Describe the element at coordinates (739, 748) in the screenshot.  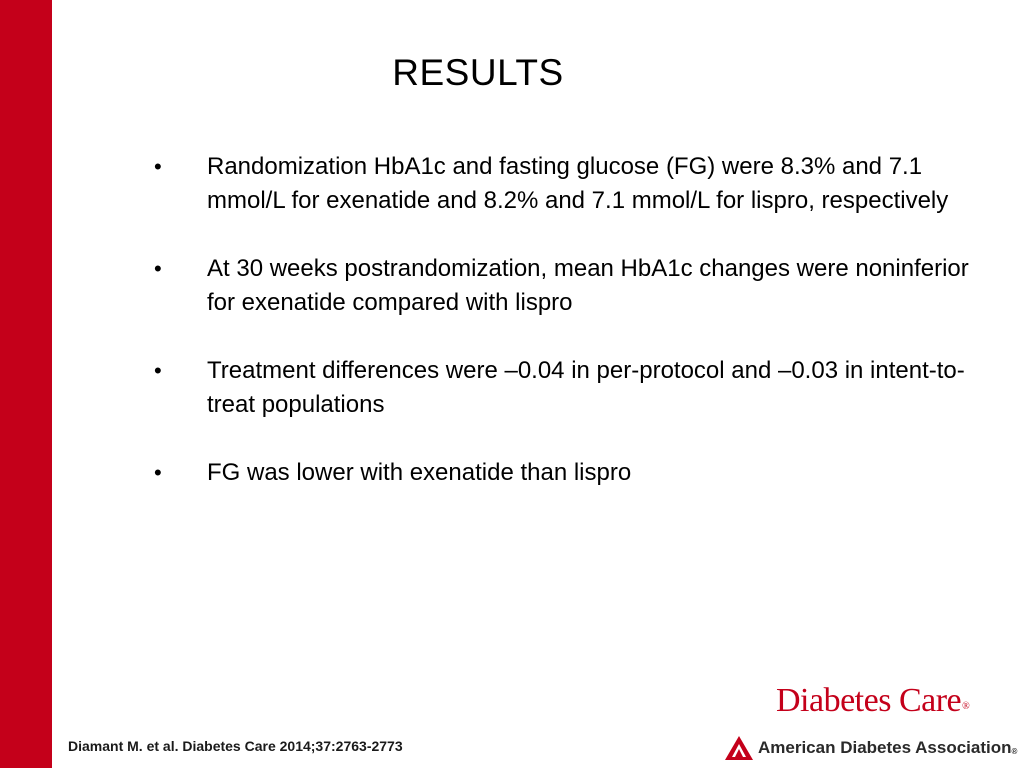
I see `ada-triangle-icon` at that location.